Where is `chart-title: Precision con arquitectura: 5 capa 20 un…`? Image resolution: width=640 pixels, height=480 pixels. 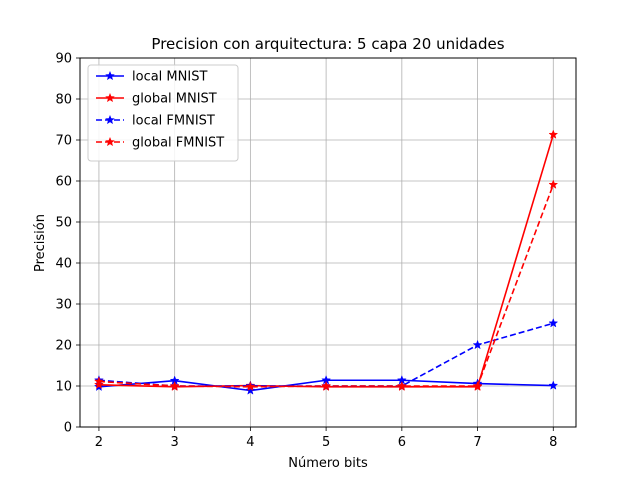
chart-title: Precision con arquitectura: 5 capa 20 un… is located at coordinates (327, 44).